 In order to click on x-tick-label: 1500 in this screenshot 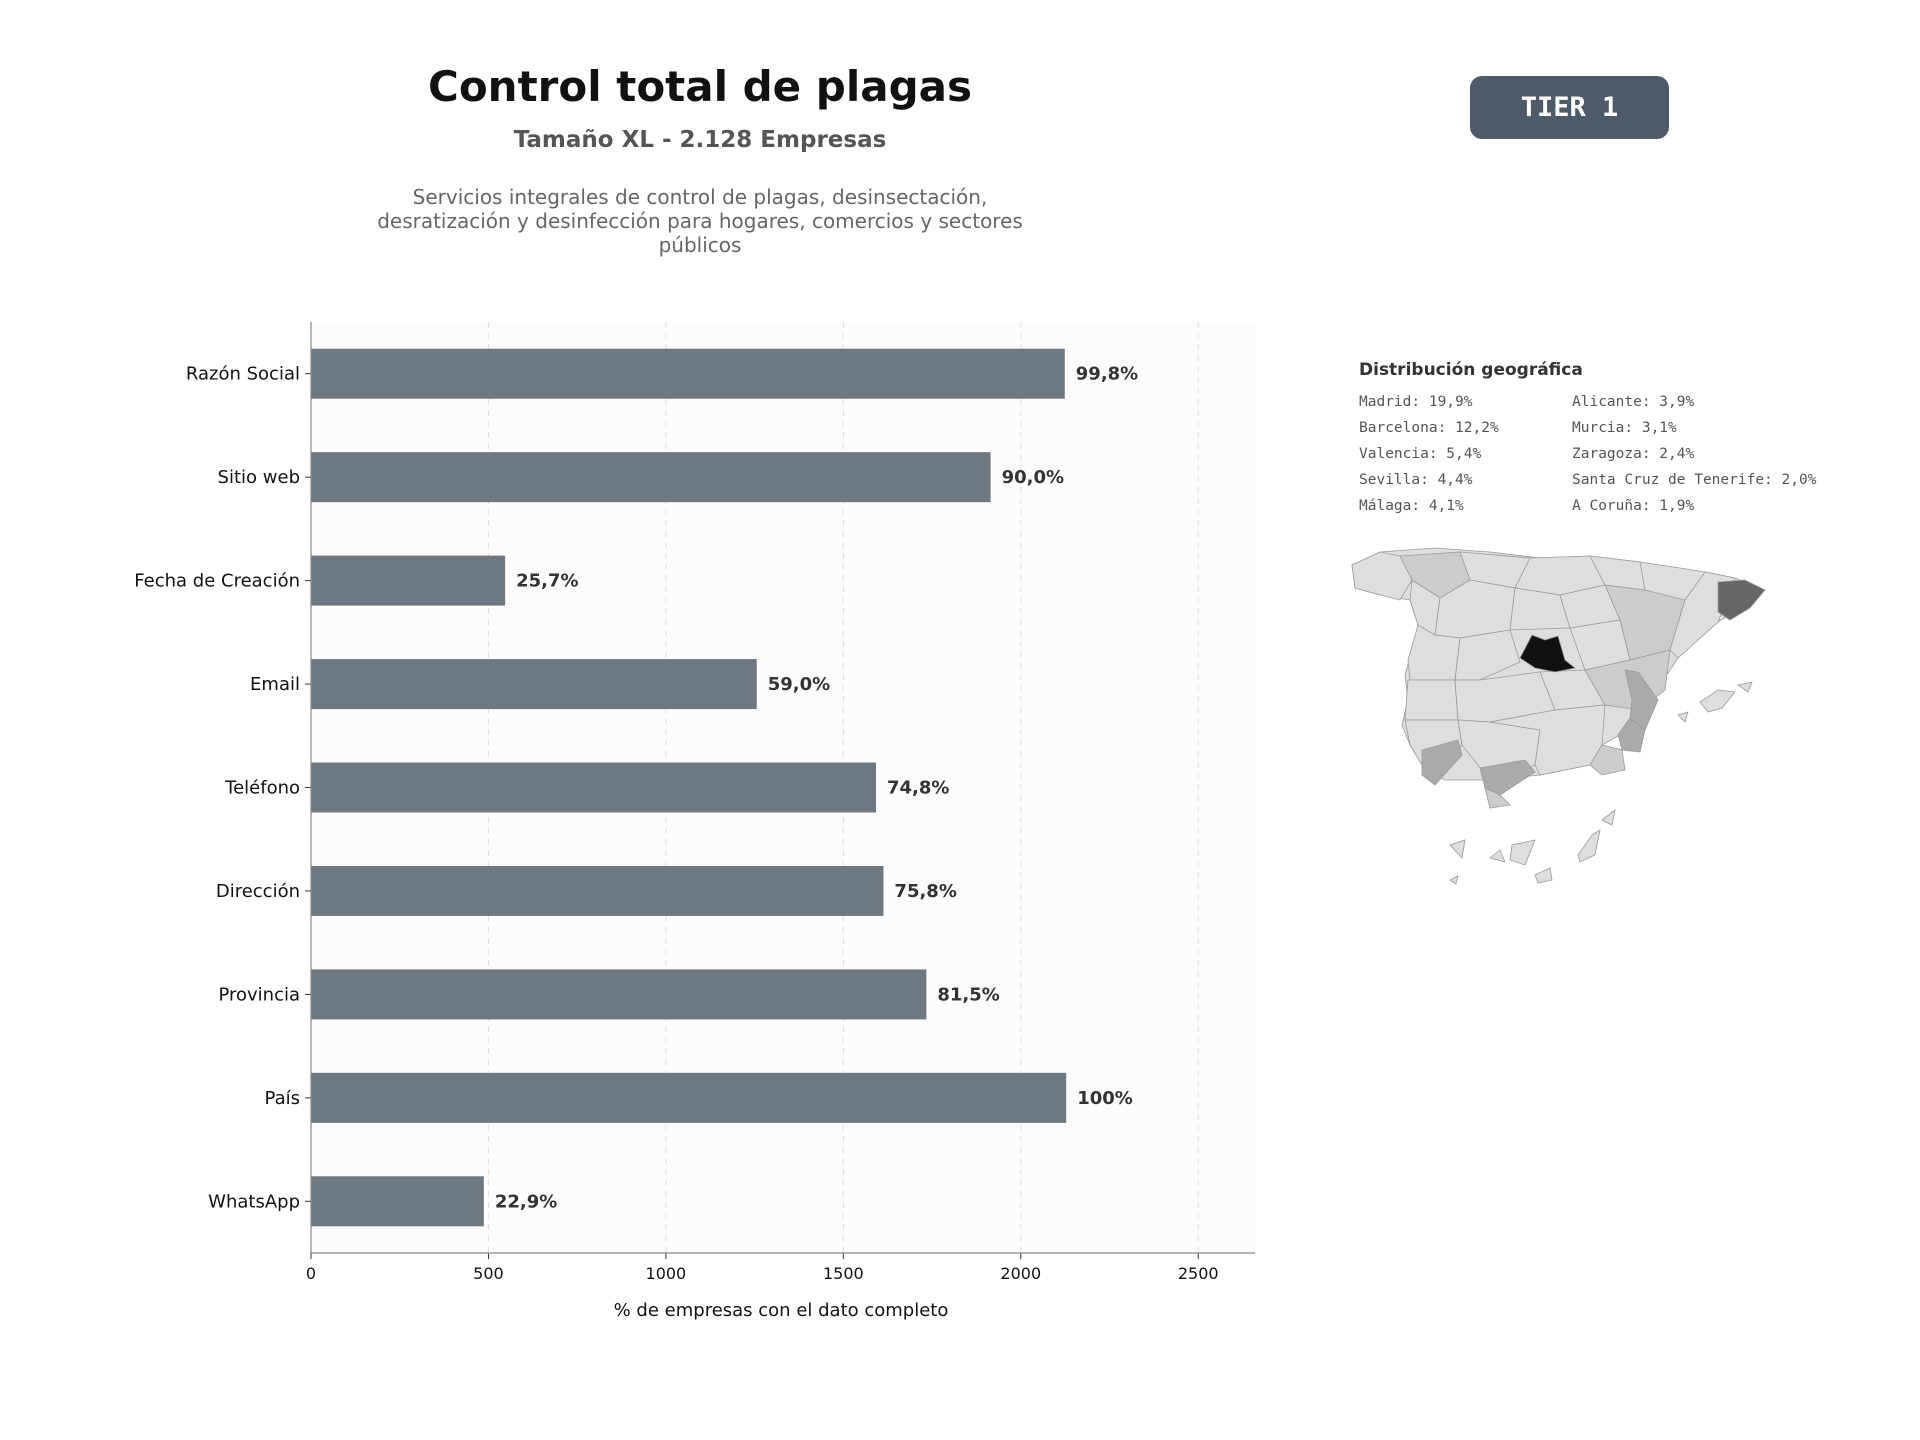, I will do `click(843, 1273)`.